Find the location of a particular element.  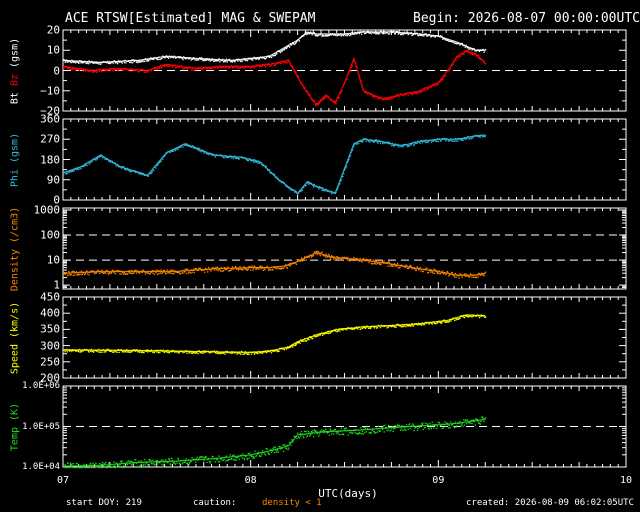

series-points-bz is located at coordinates (275, 78).